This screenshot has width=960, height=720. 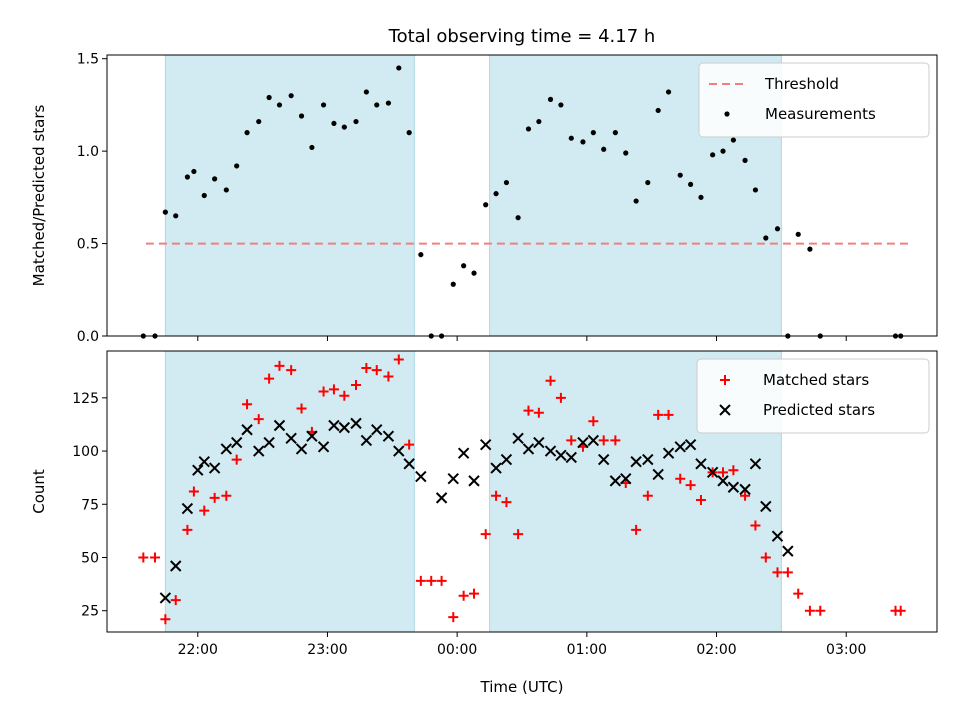 What do you see at coordinates (90, 505) in the screenshot?
I see `y-tick-label: 75` at bounding box center [90, 505].